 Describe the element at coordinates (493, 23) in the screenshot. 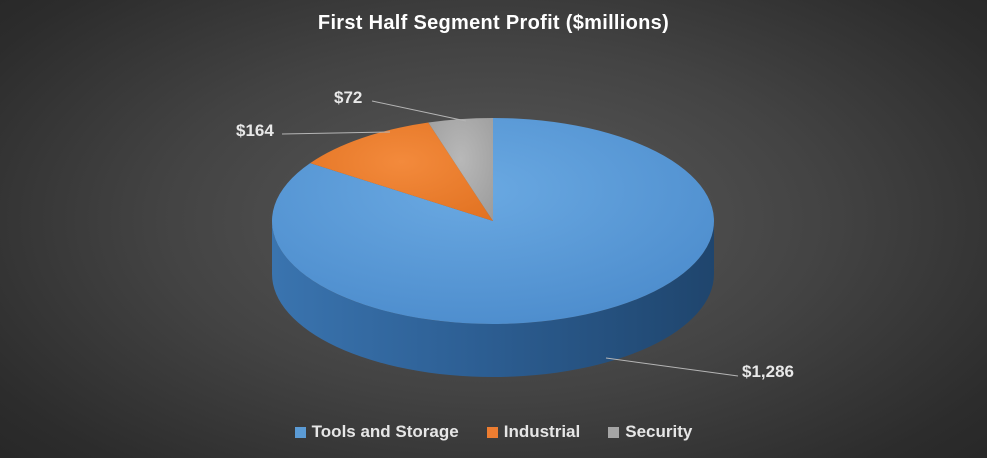

I see `chart-title: First Half Segment Profit ($millions)` at that location.